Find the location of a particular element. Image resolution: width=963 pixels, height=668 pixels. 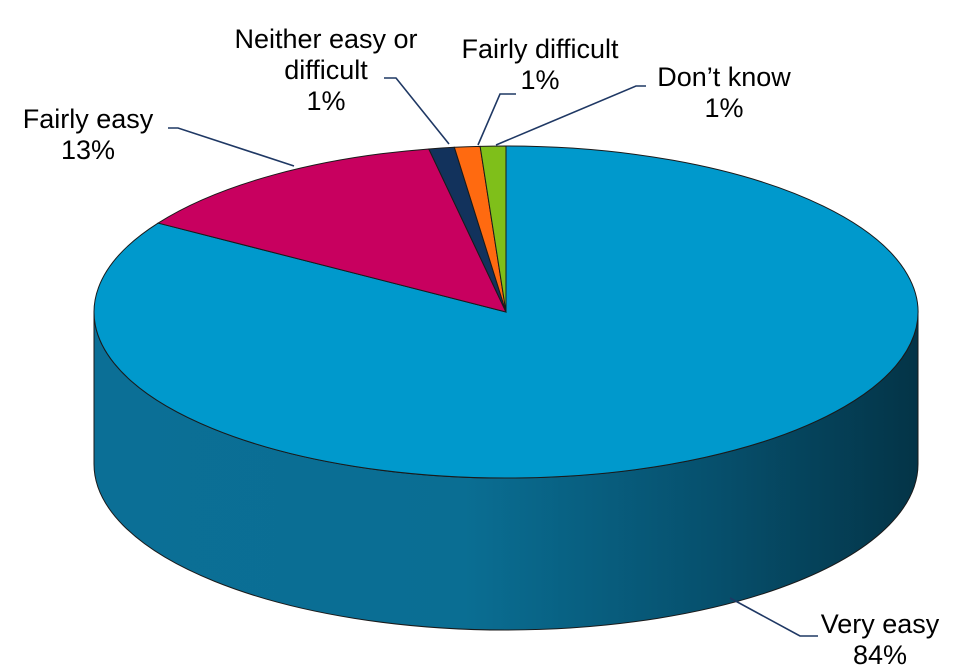

label-name: Don’t know is located at coordinates (724, 77).